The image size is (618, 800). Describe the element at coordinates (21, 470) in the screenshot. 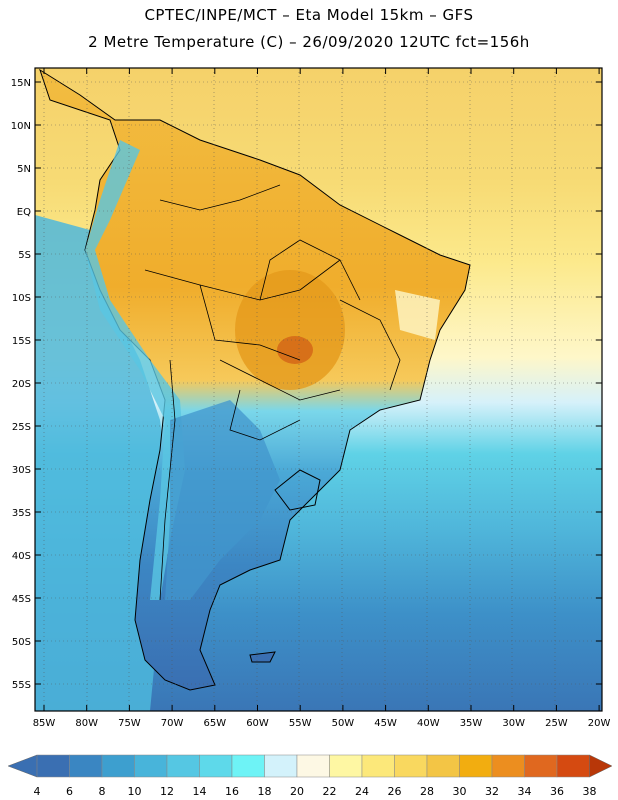

I see `lat-label: 30S` at that location.